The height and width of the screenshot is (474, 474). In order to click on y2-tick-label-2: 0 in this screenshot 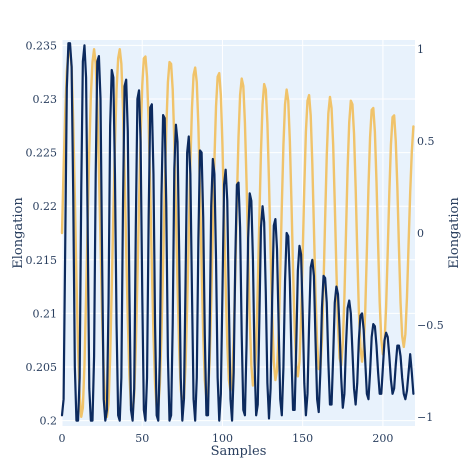, I will do `click(420, 233)`.